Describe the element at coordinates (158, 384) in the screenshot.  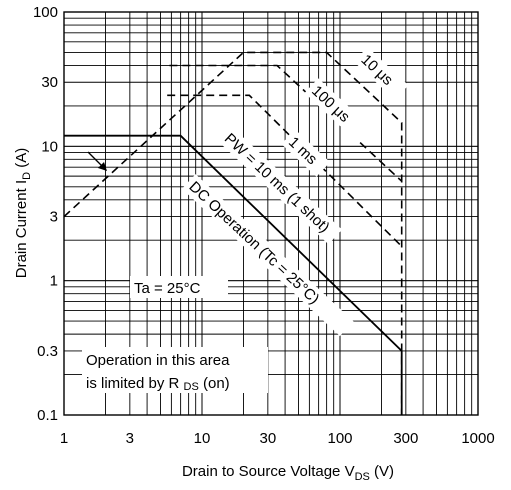
I see `rds-annotation-line2: is limited by R DS (on)` at that location.